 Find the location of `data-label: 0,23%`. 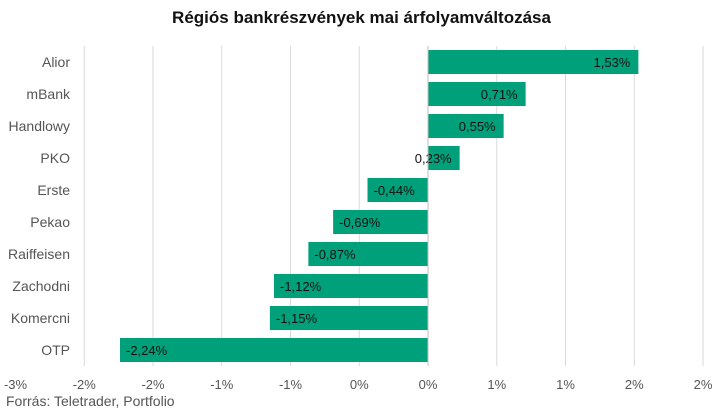

data-label: 0,23% is located at coordinates (433, 158).